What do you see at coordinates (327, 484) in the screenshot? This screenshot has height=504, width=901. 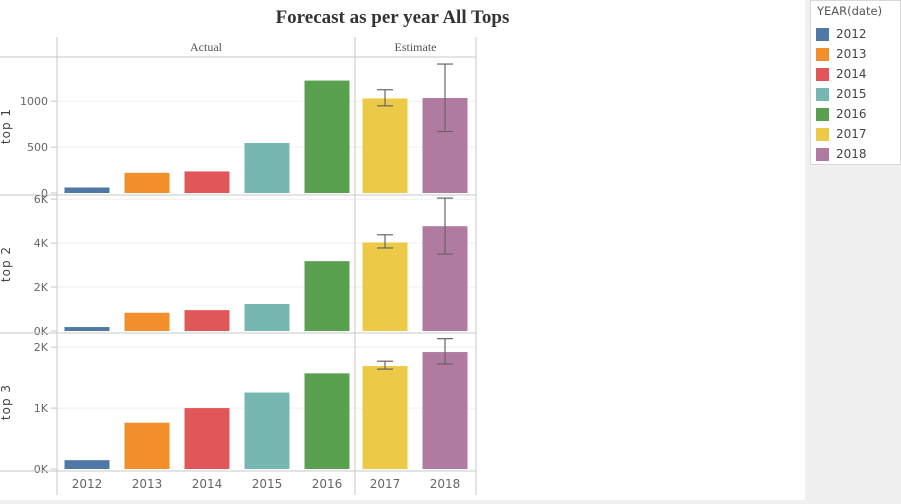 I see `x-tick-label: 2016` at bounding box center [327, 484].